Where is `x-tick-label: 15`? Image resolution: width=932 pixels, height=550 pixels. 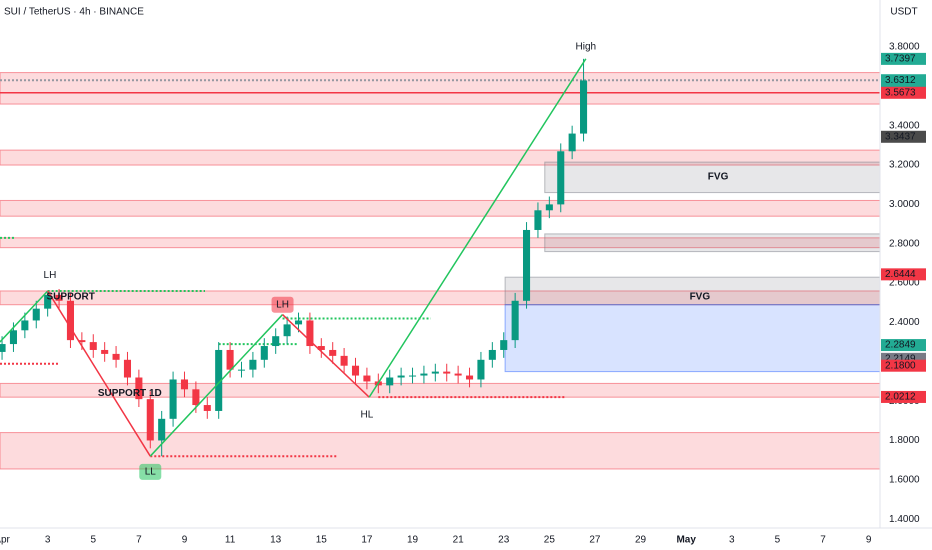 x-tick-label: 15 is located at coordinates (322, 540).